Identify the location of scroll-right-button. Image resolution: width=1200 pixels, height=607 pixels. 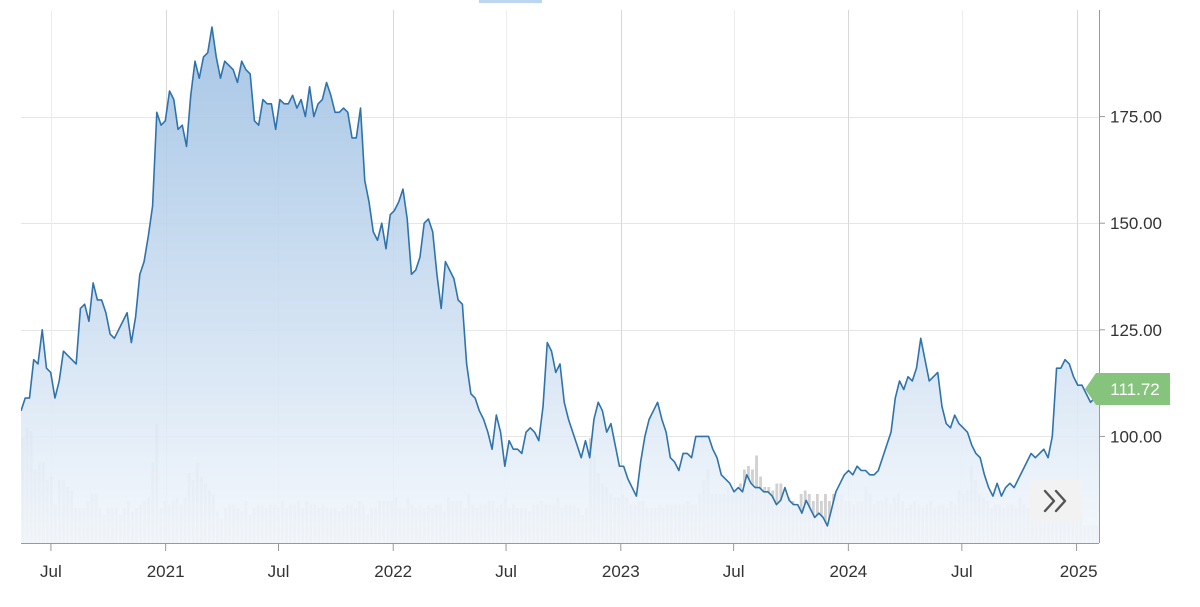
(1056, 501).